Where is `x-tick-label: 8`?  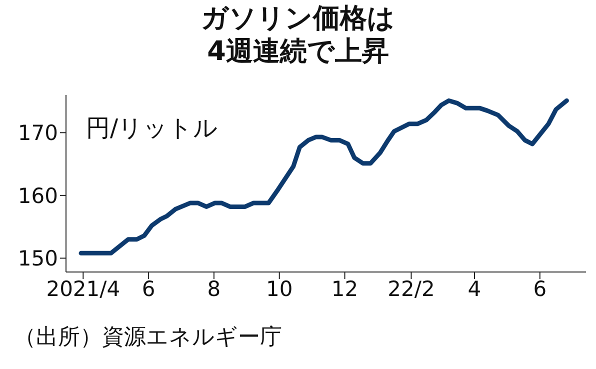 x-tick-label: 8 is located at coordinates (214, 288).